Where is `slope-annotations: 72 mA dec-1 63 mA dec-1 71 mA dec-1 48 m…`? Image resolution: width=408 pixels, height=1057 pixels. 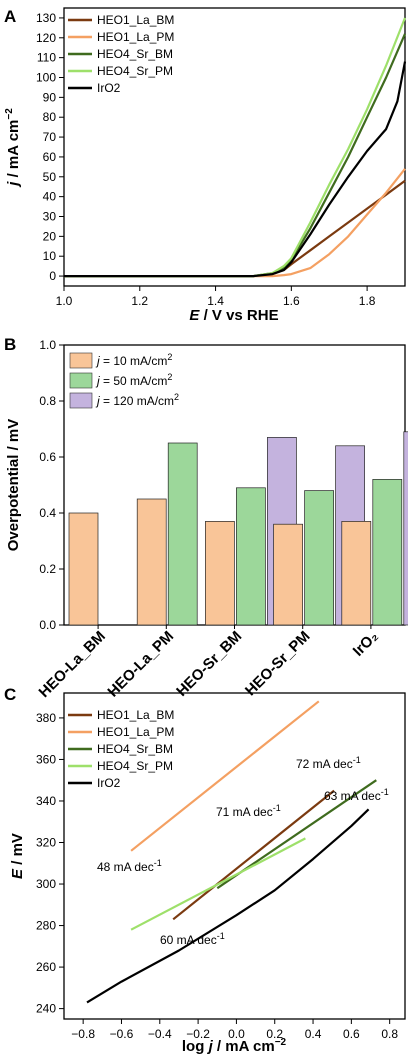 slope-annotations: 72 mA dec-1 63 mA dec-1 71 mA dec-1 48 m… is located at coordinates (243, 851).